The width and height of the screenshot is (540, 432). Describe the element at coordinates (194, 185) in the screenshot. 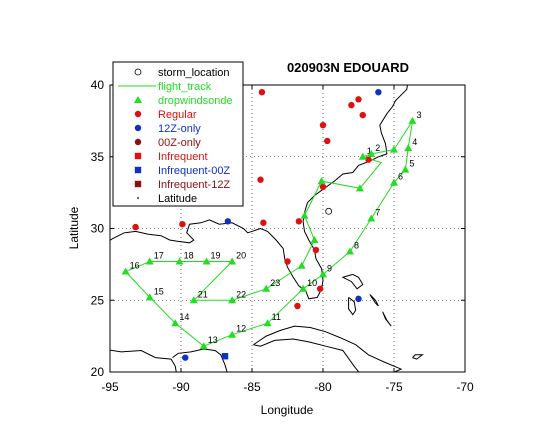

I see `legend-label-8: Infrequent-12Z` at that location.